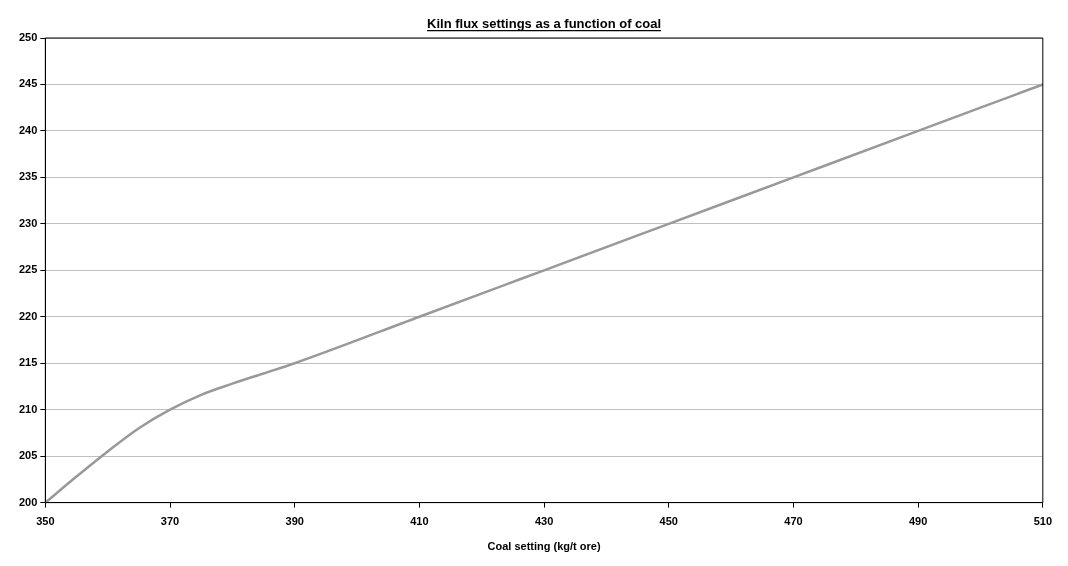 The width and height of the screenshot is (1068, 566). I want to click on y-tick-label: 245, so click(28, 83).